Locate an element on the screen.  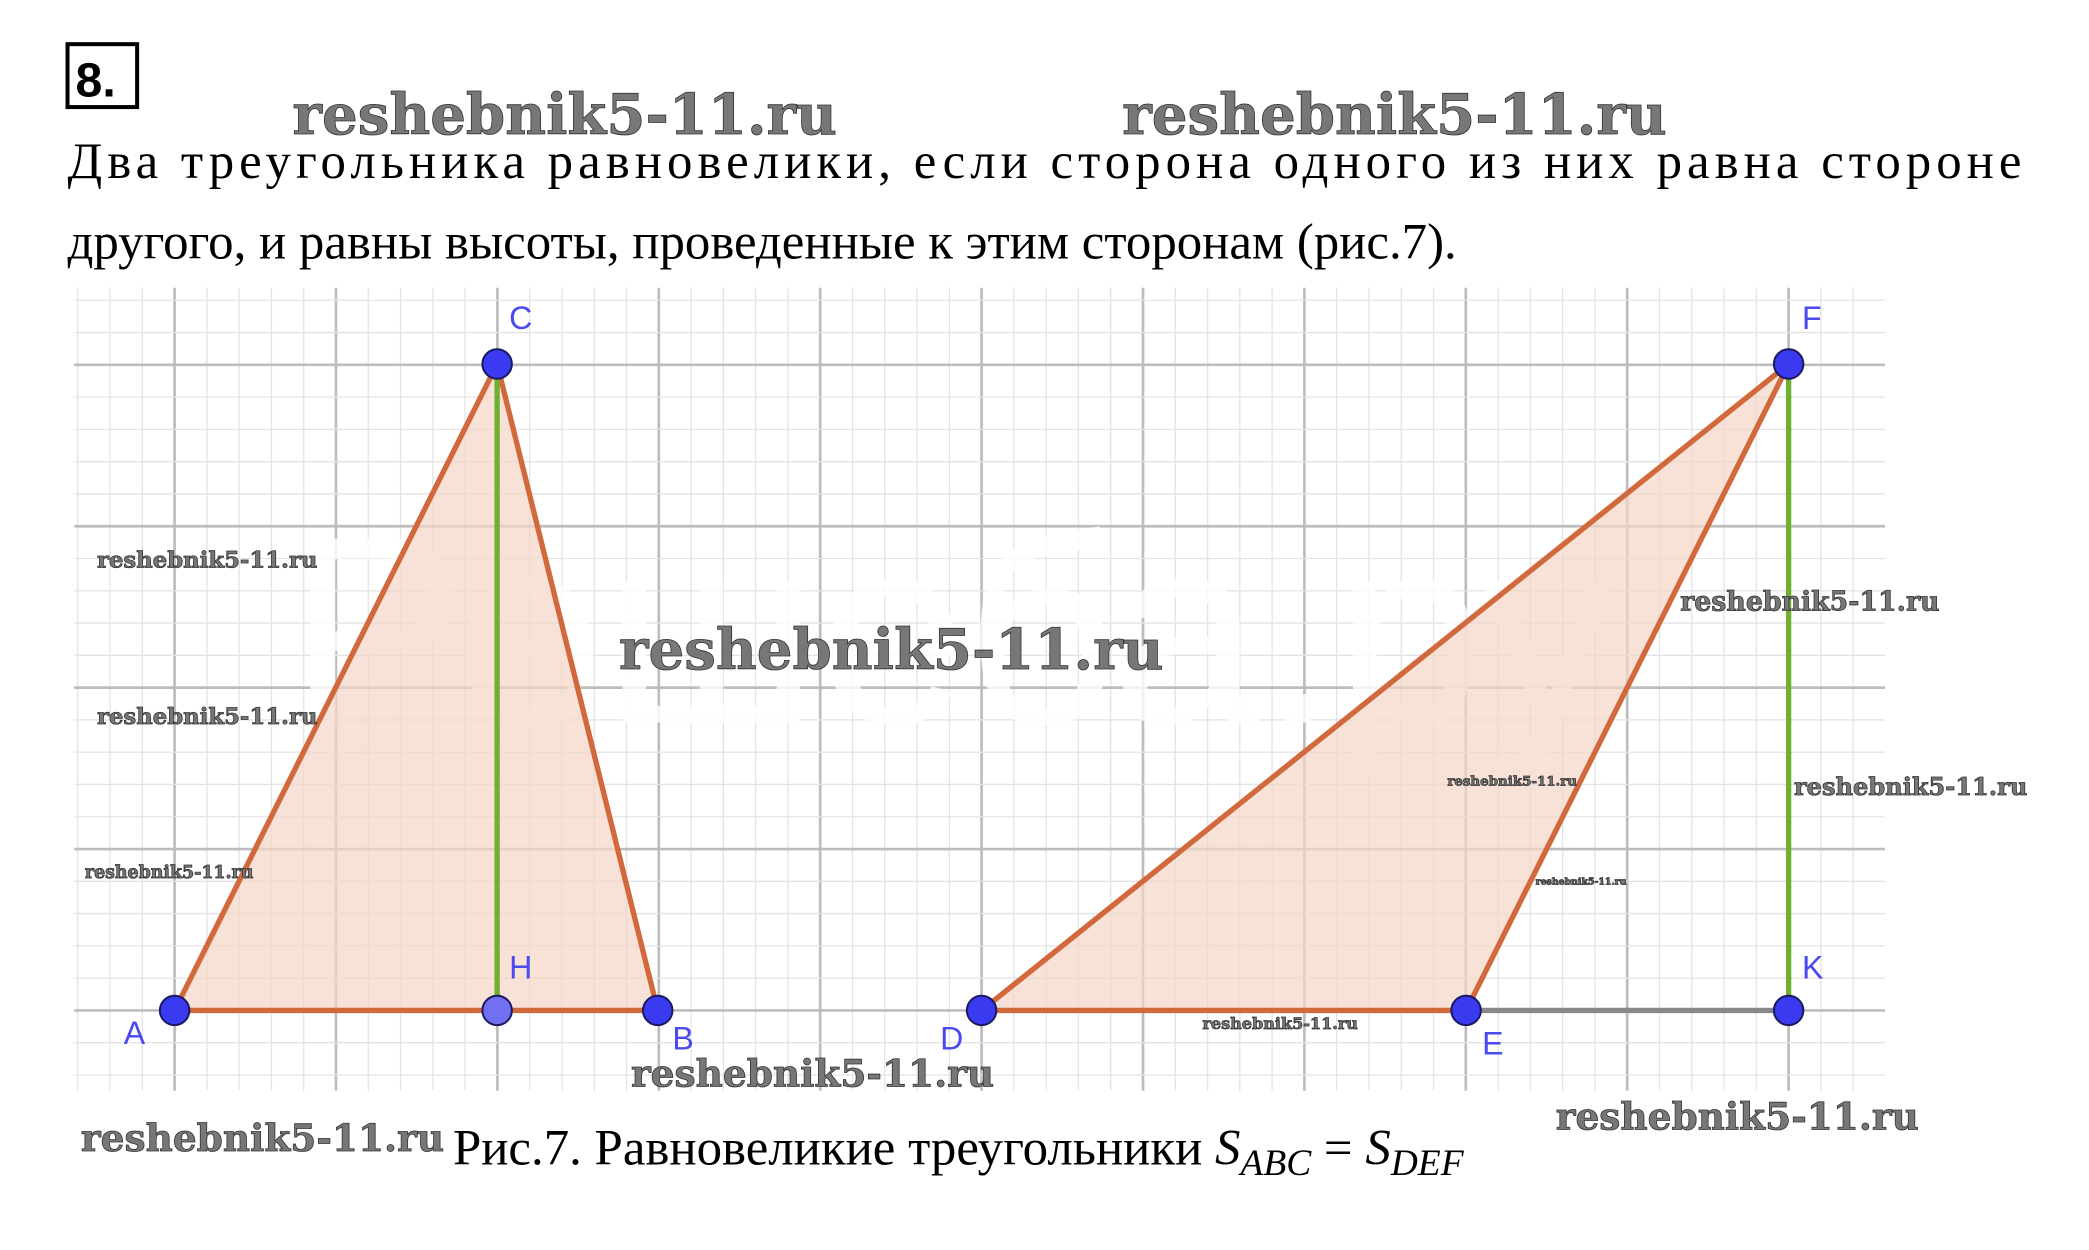
label-b: B is located at coordinates (682, 1038).